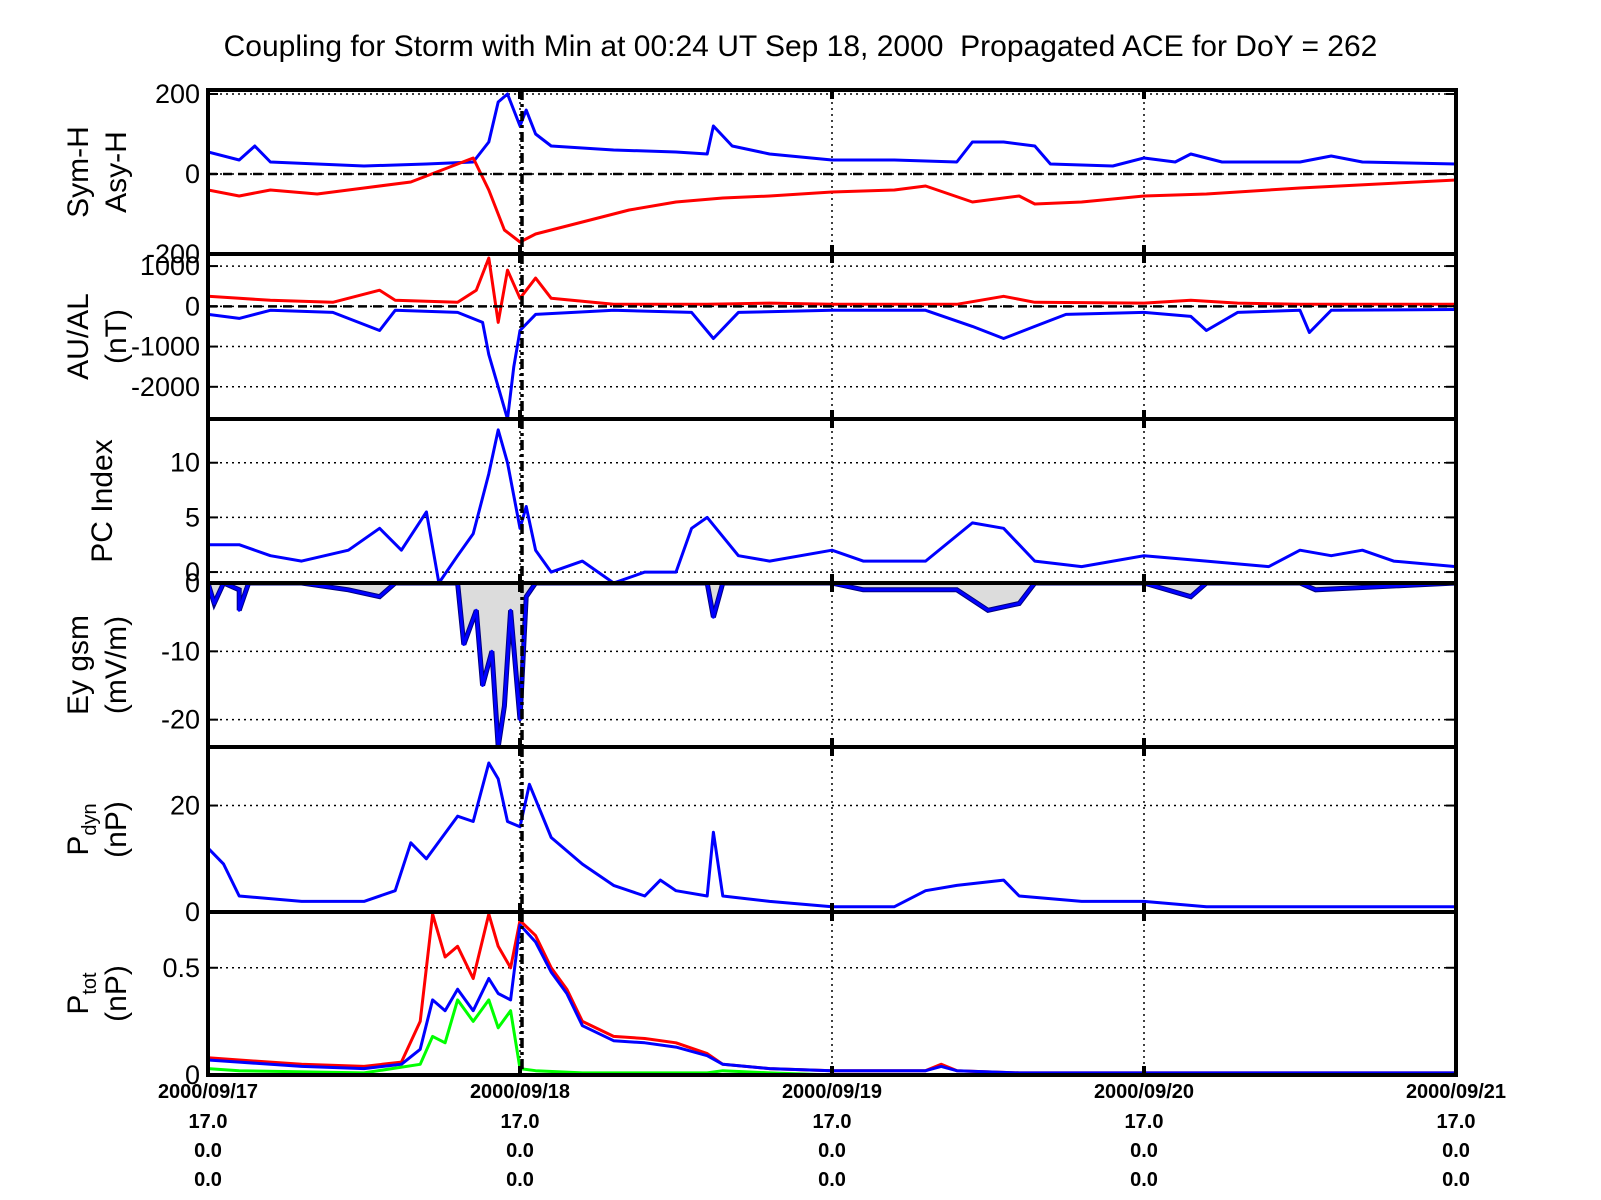  I want to click on y-axis-label: Ptot, so click(81, 993).